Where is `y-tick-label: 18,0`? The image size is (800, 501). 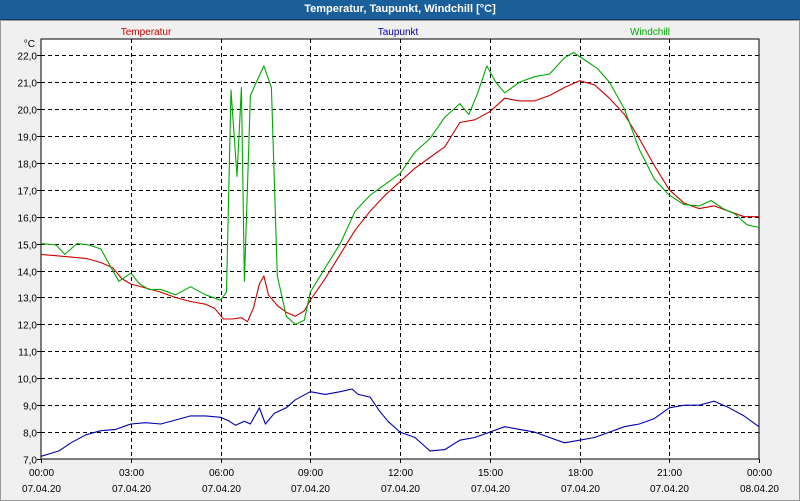
y-tick-label: 18,0 is located at coordinates (28, 165).